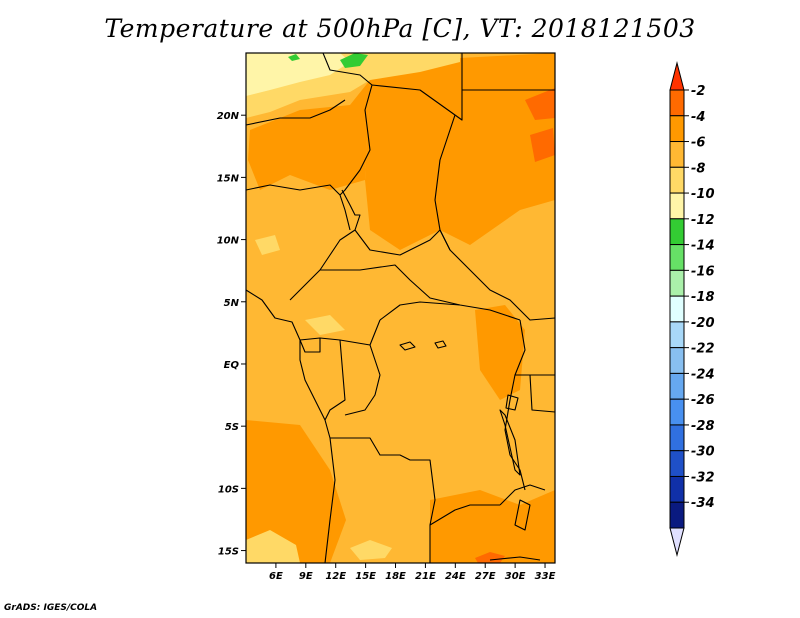 The image size is (800, 618). I want to click on x-tick-label: 18E, so click(395, 576).